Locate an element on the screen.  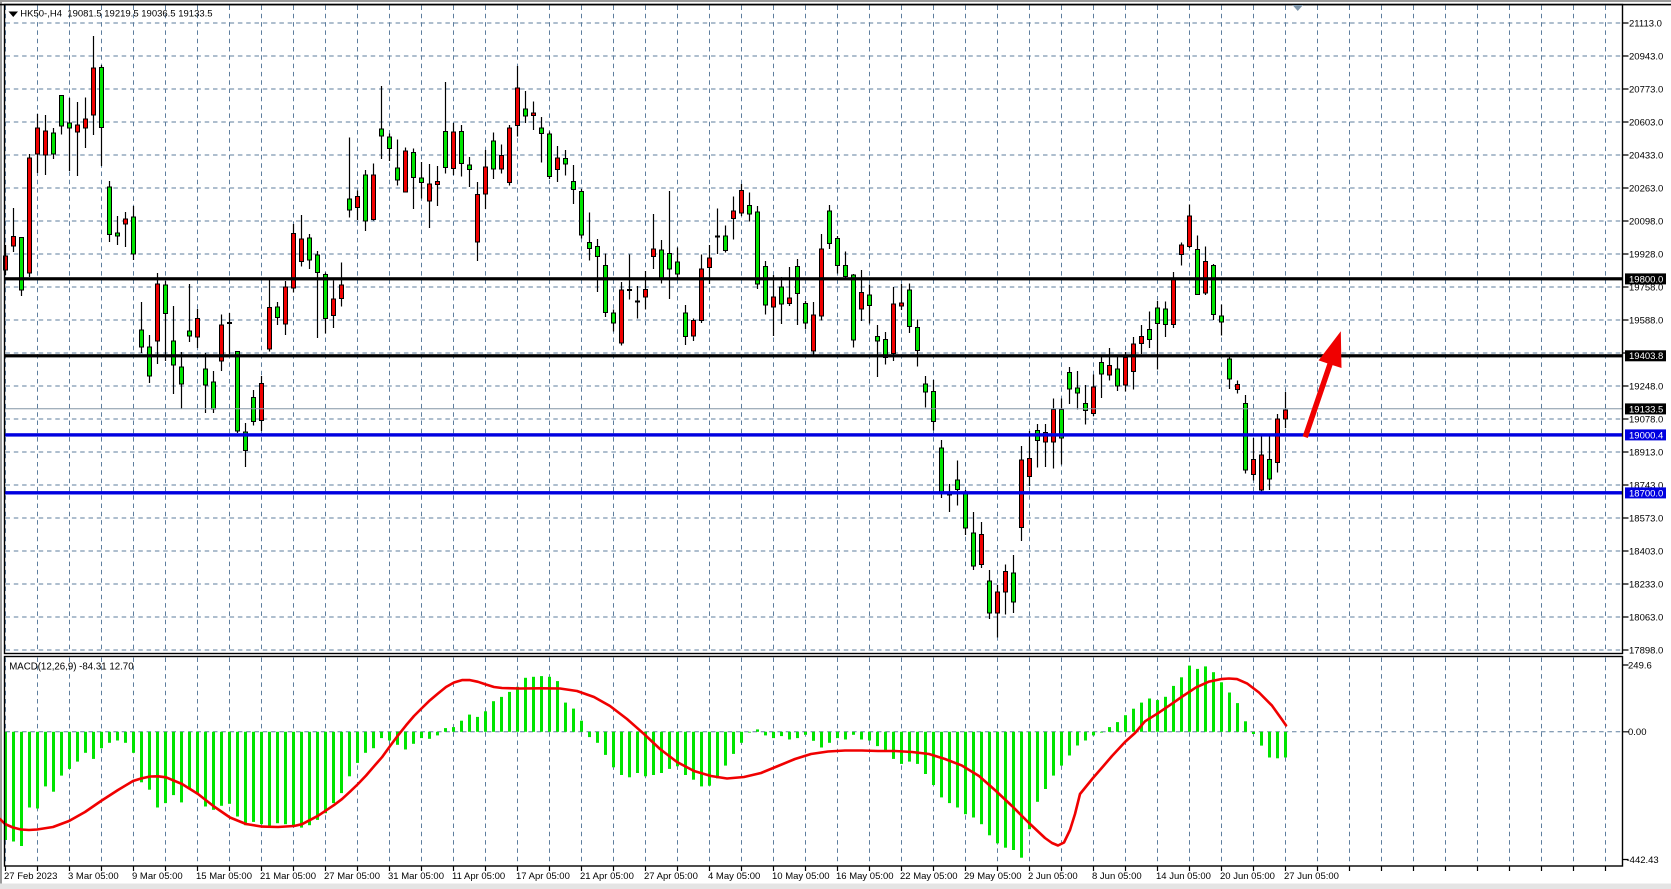
svg-text: 20 Jun 05:00 is located at coordinates (1247, 876).